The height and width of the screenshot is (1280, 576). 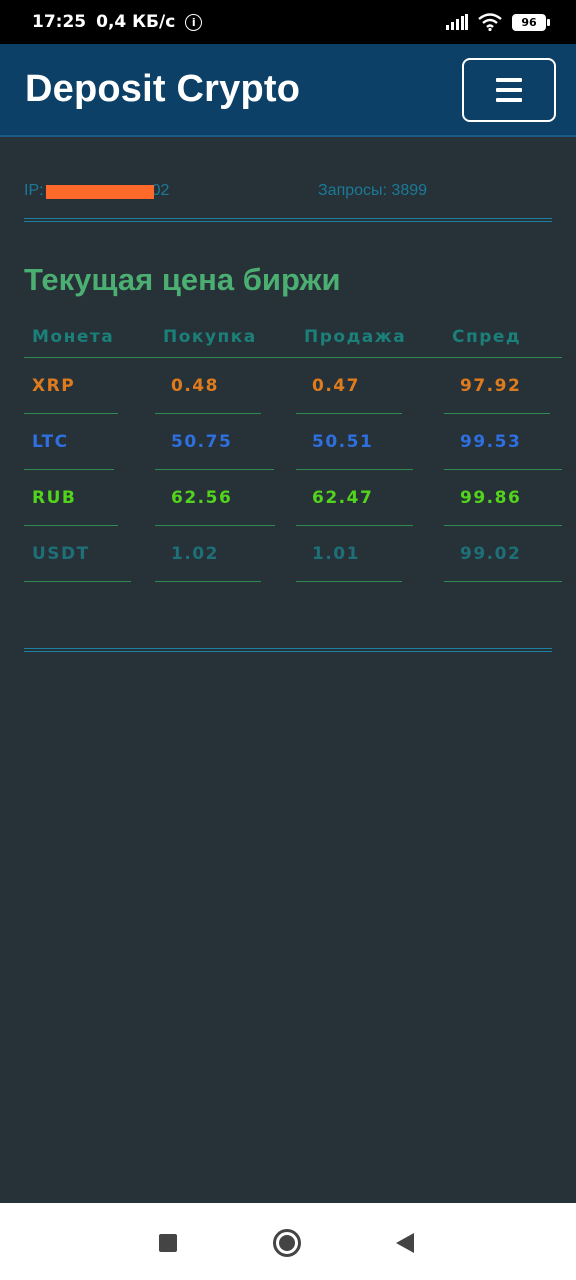 What do you see at coordinates (354, 498) in the screenshot?
I see `sell-cell: 62.47` at bounding box center [354, 498].